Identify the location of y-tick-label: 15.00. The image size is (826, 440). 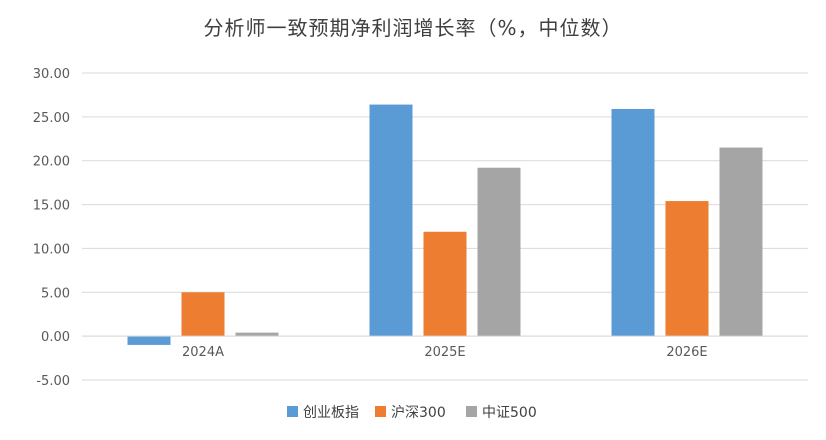
(51, 206).